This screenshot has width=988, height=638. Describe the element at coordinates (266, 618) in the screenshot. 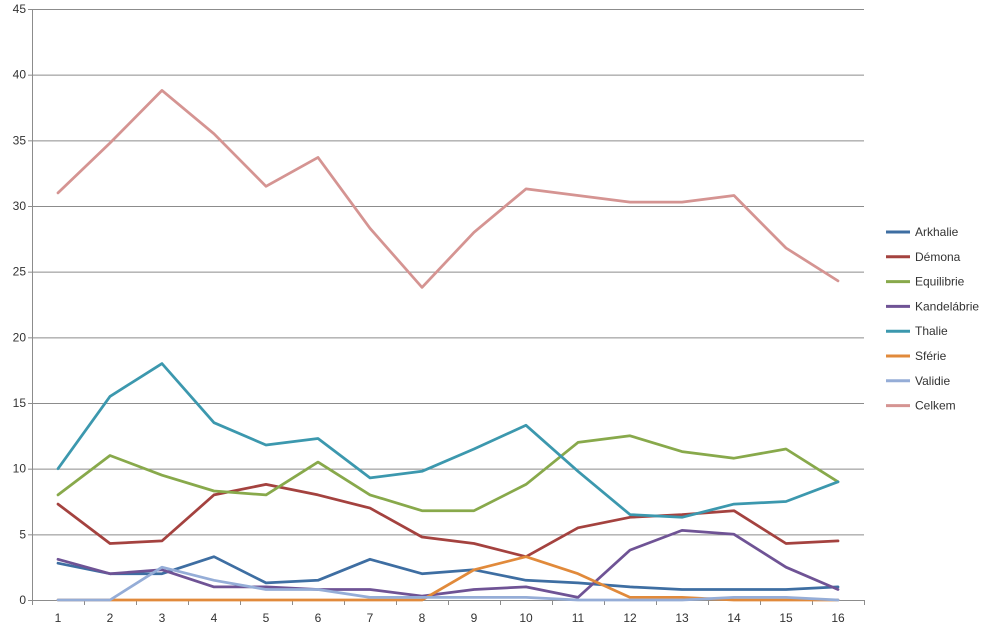

I see `x-tick-label: 5` at that location.